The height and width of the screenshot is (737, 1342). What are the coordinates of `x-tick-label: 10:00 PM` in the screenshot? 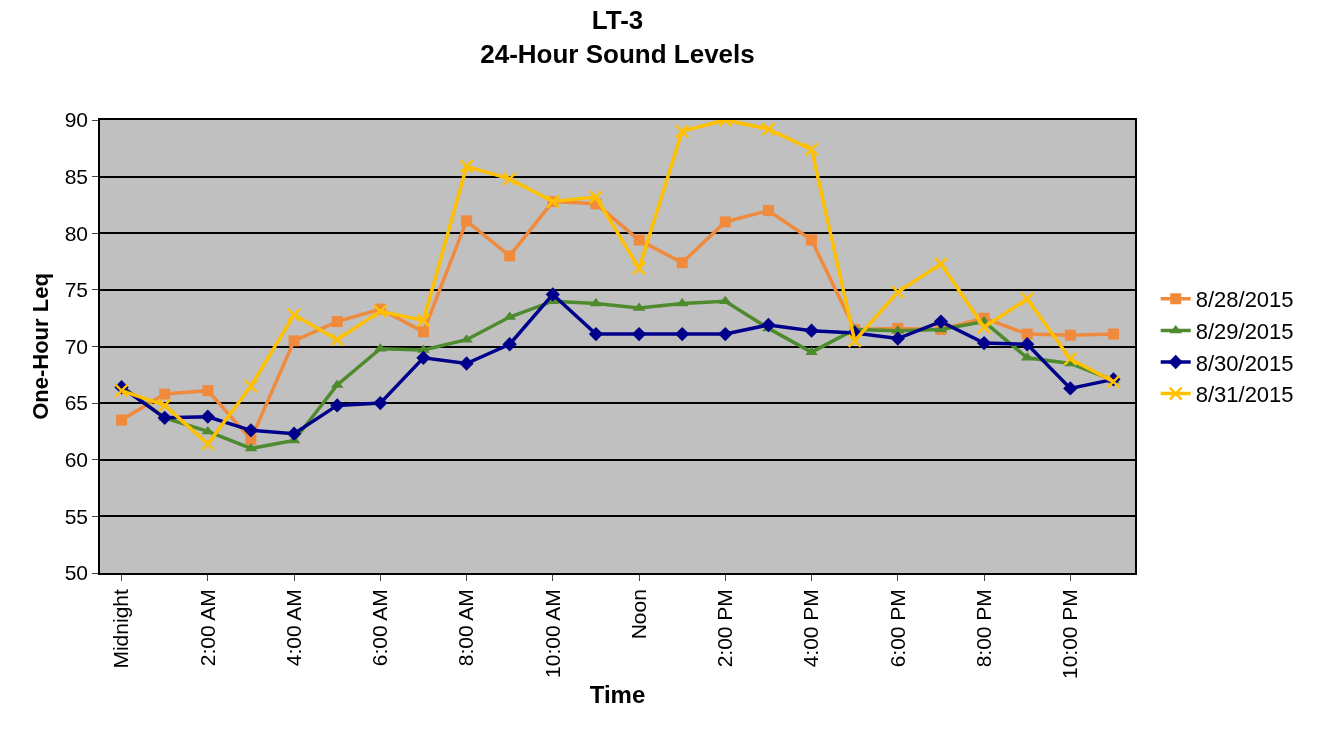 It's located at (1070, 634).